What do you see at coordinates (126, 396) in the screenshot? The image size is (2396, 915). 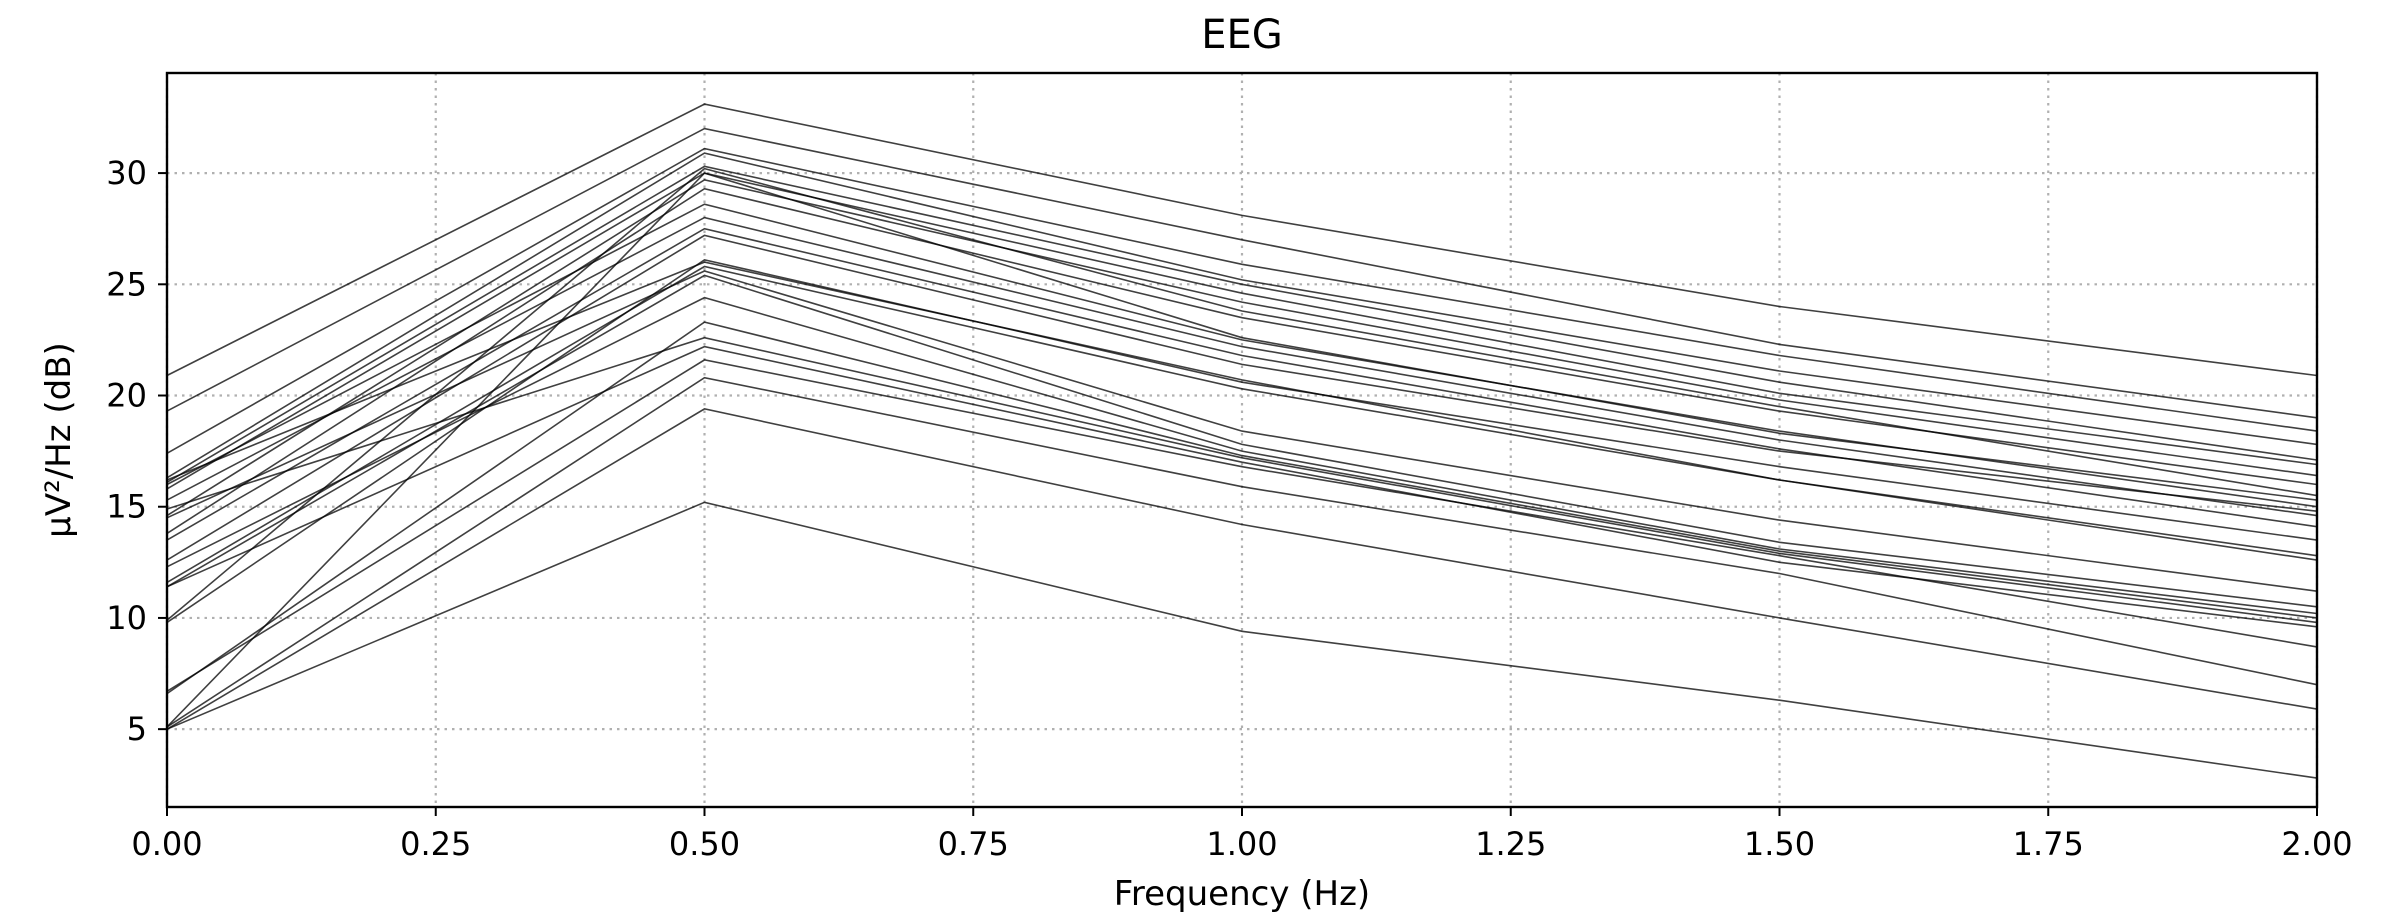 I see `y-tick-label: 20` at bounding box center [126, 396].